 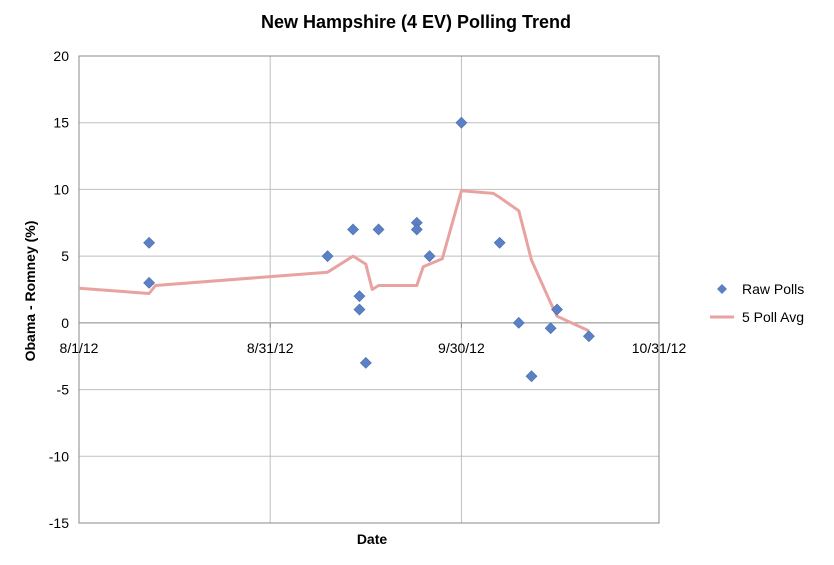 I want to click on x-tick-label: 8/31/12, so click(x=270, y=348).